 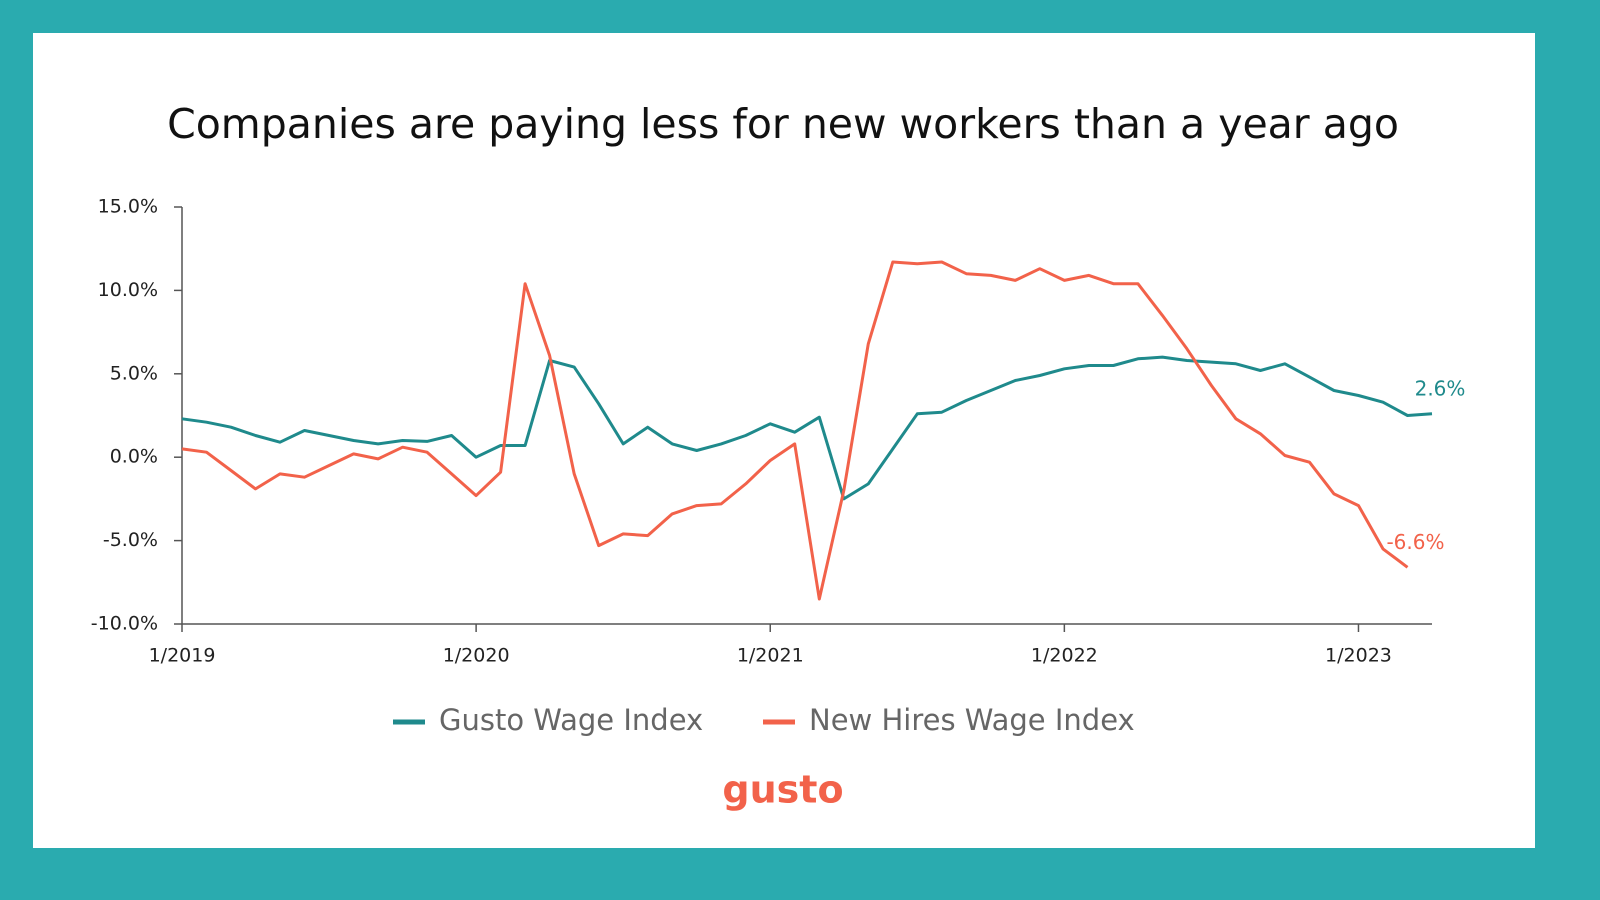 What do you see at coordinates (1415, 542) in the screenshot?
I see `end-label: -6.6%` at bounding box center [1415, 542].